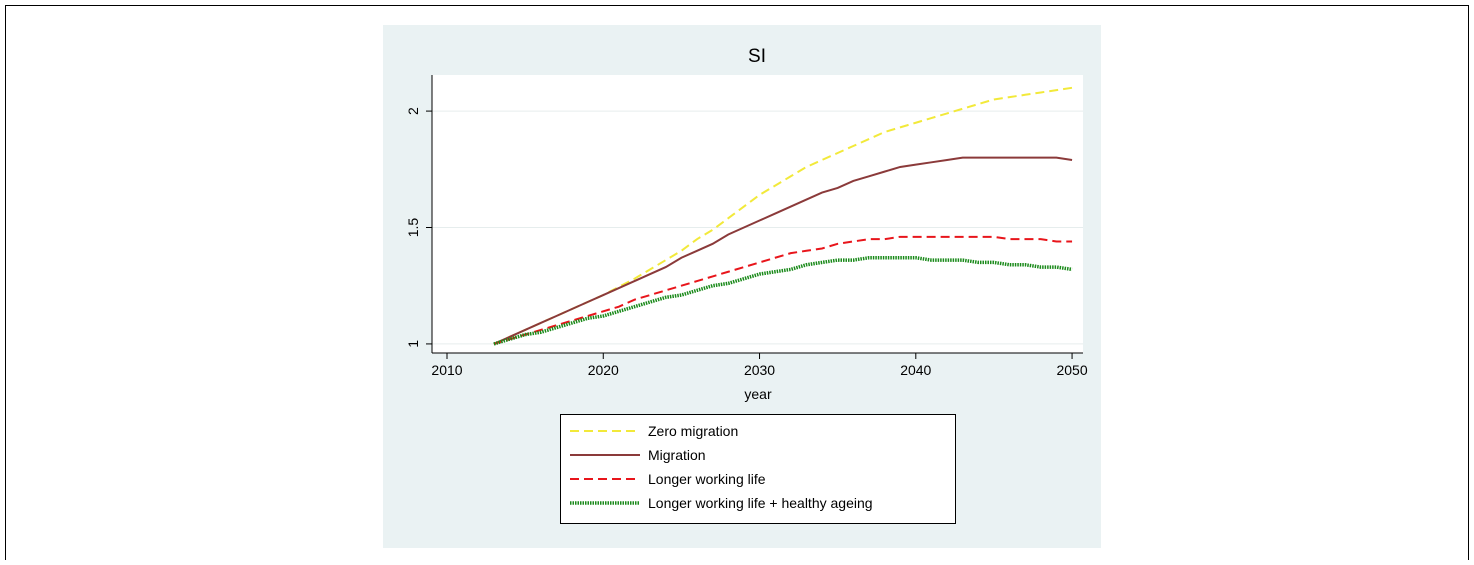 This screenshot has height=565, width=1474. What do you see at coordinates (758, 394) in the screenshot?
I see `x-axis-title: year` at bounding box center [758, 394].